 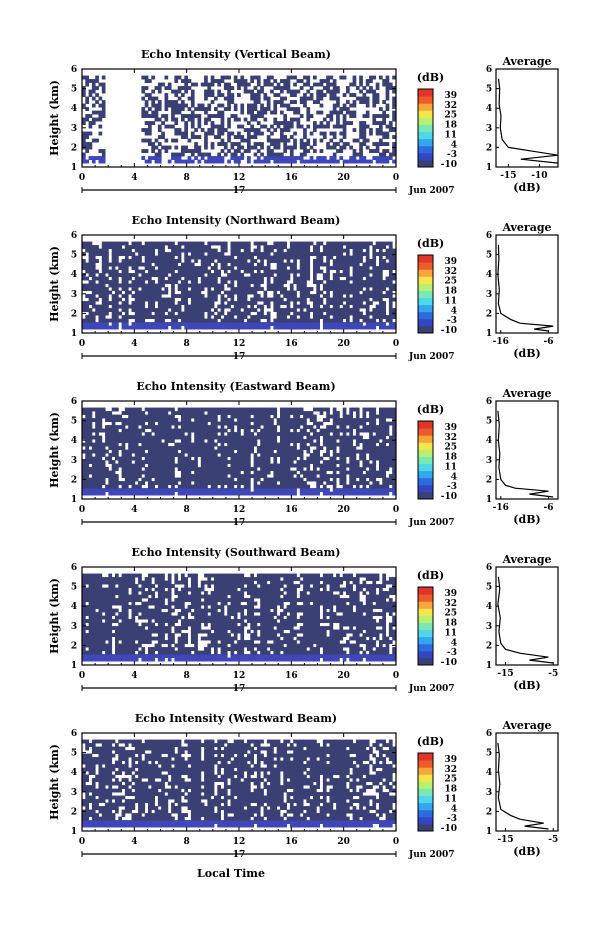 What do you see at coordinates (489, 295) in the screenshot?
I see `average-y-tick-label: 3` at bounding box center [489, 295].